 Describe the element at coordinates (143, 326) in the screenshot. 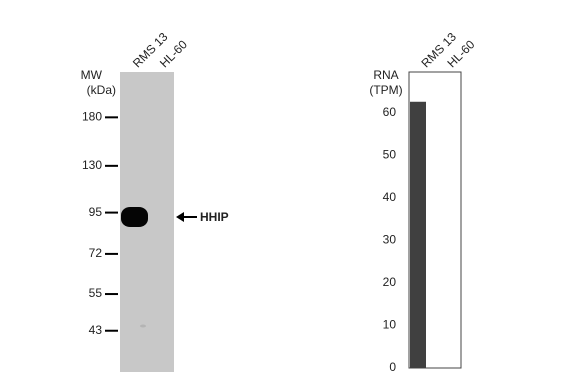

I see `blot-speck` at that location.